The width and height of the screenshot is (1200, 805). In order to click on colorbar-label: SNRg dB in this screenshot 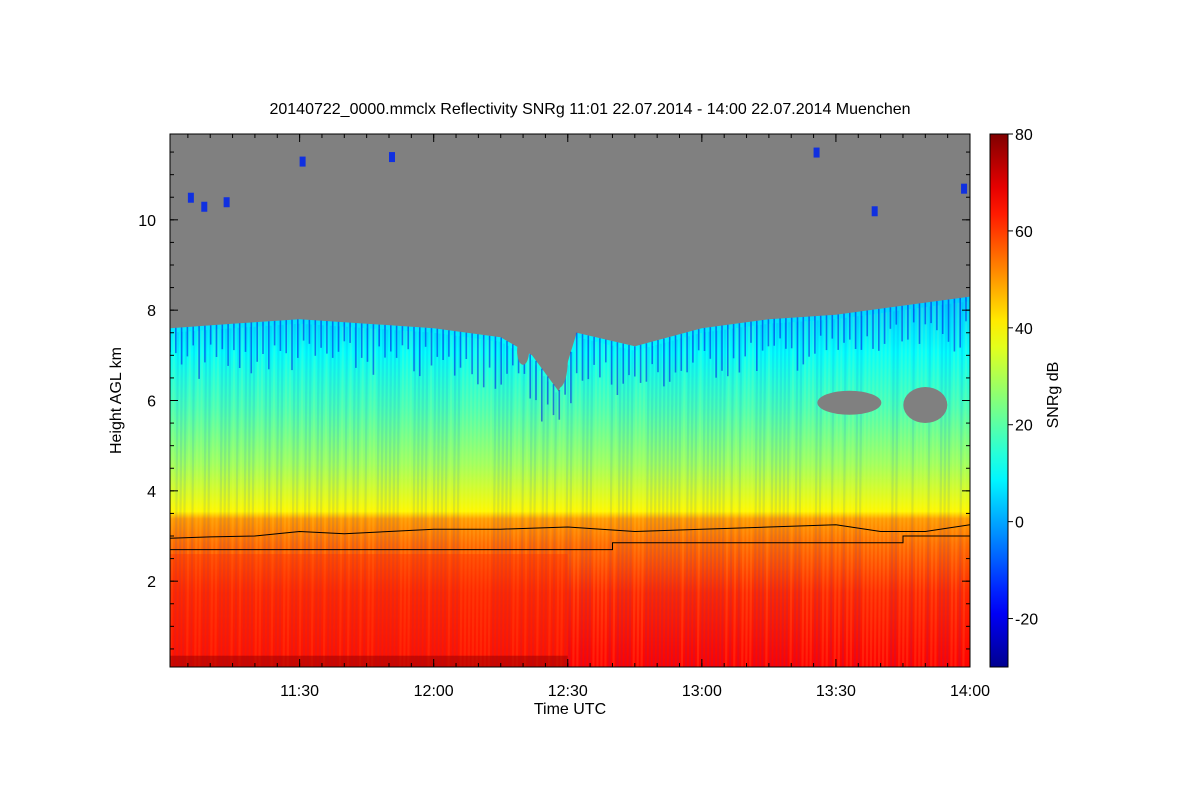, I will do `click(1053, 395)`.